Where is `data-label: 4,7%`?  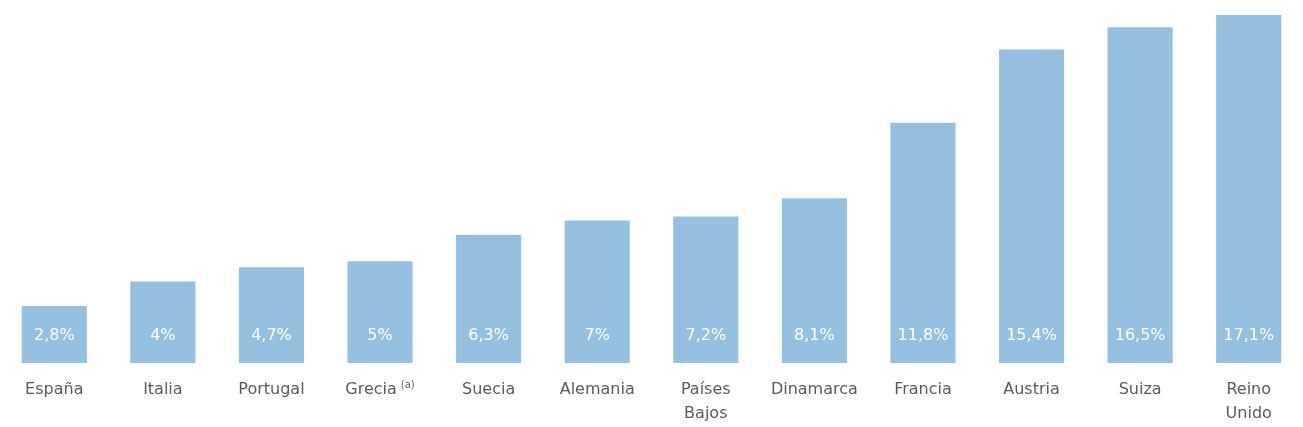 data-label: 4,7% is located at coordinates (271, 335).